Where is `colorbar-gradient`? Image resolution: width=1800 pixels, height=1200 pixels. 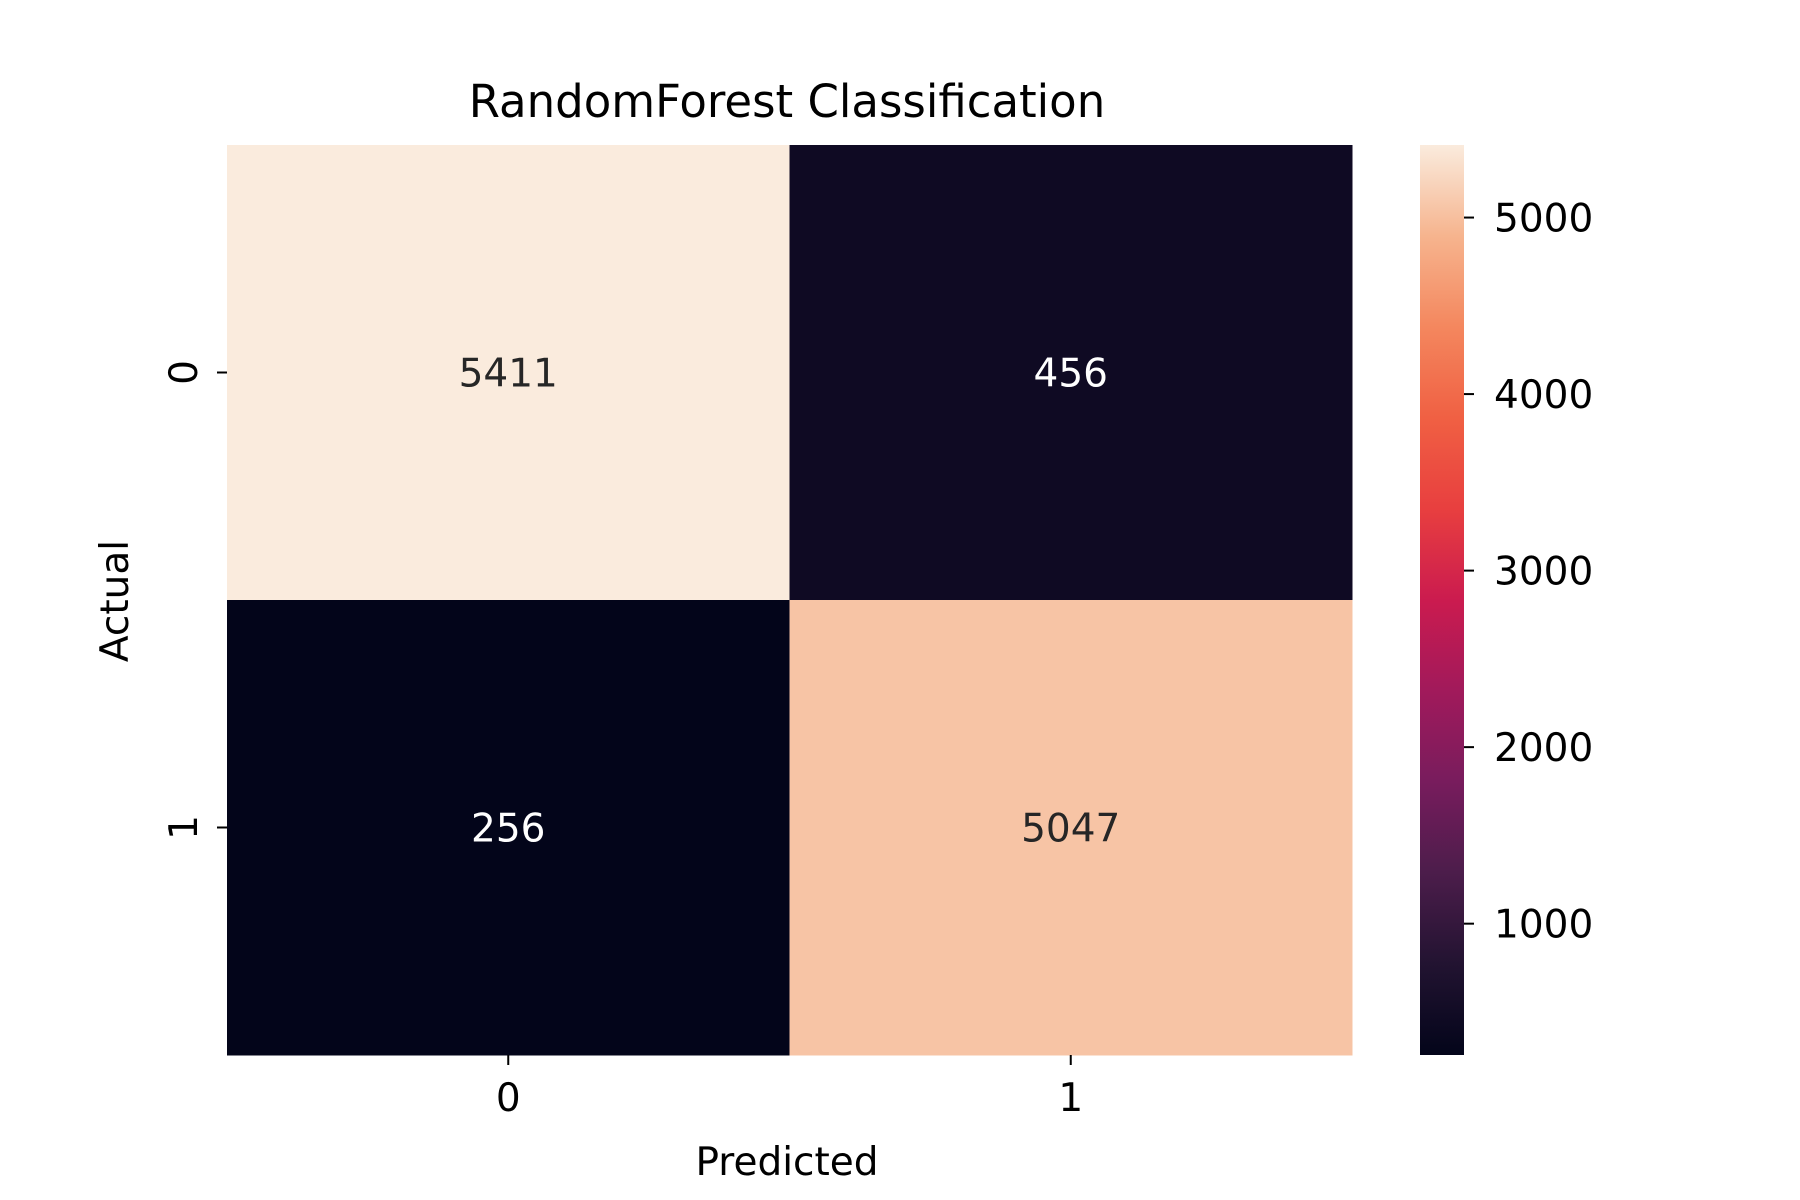
colorbar-gradient is located at coordinates (1442, 600).